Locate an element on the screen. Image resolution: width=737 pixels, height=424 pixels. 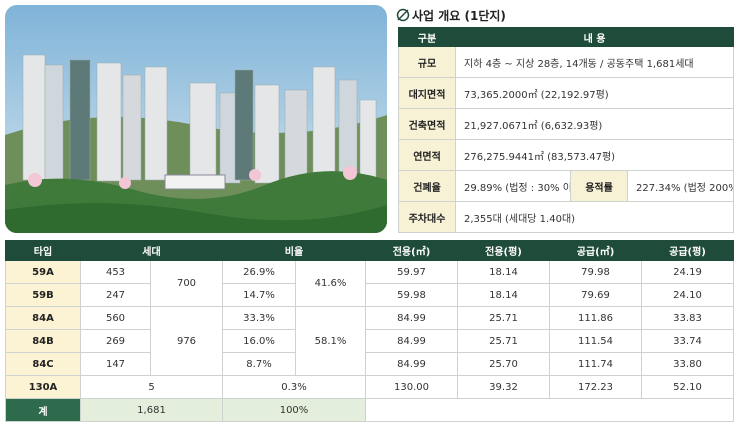
units-cell: 453 is located at coordinates (115, 272).